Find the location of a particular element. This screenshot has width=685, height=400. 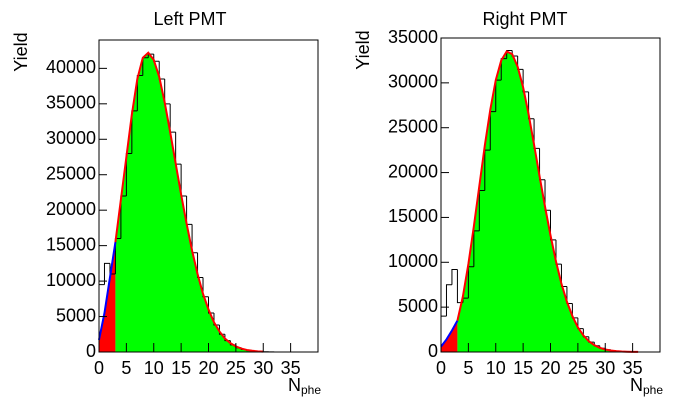

y-tick-label: 40000 is located at coordinates (71, 67).